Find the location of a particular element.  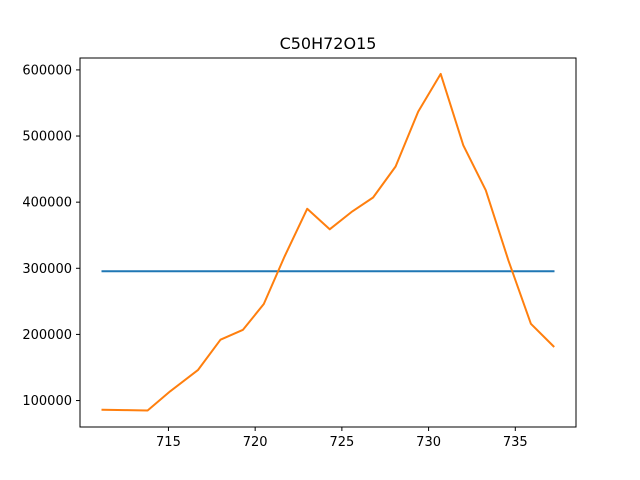

y-tick-label: 400000 is located at coordinates (47, 203).